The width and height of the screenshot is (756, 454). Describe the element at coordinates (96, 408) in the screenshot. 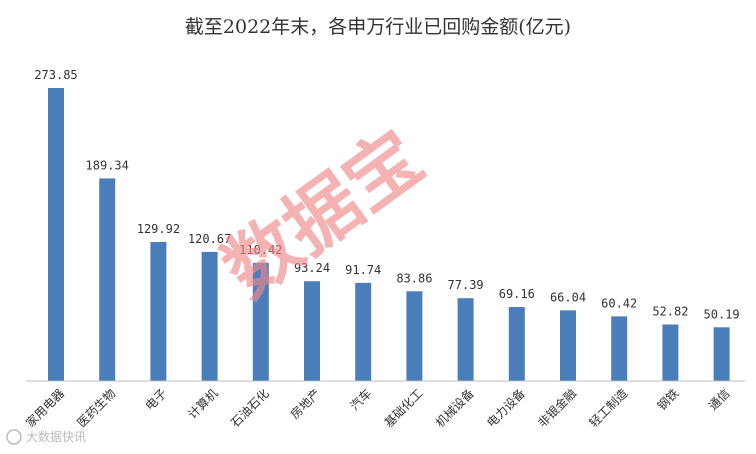

I see `category-label-2: 医药生物` at that location.